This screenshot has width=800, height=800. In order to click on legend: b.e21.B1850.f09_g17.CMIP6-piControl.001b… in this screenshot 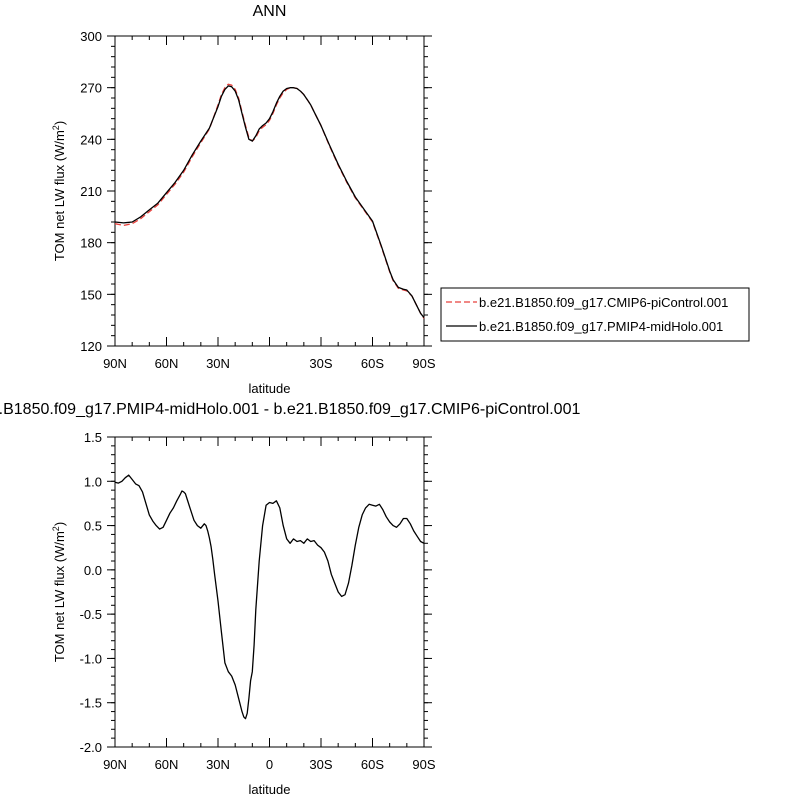, I will do `click(595, 314)`.